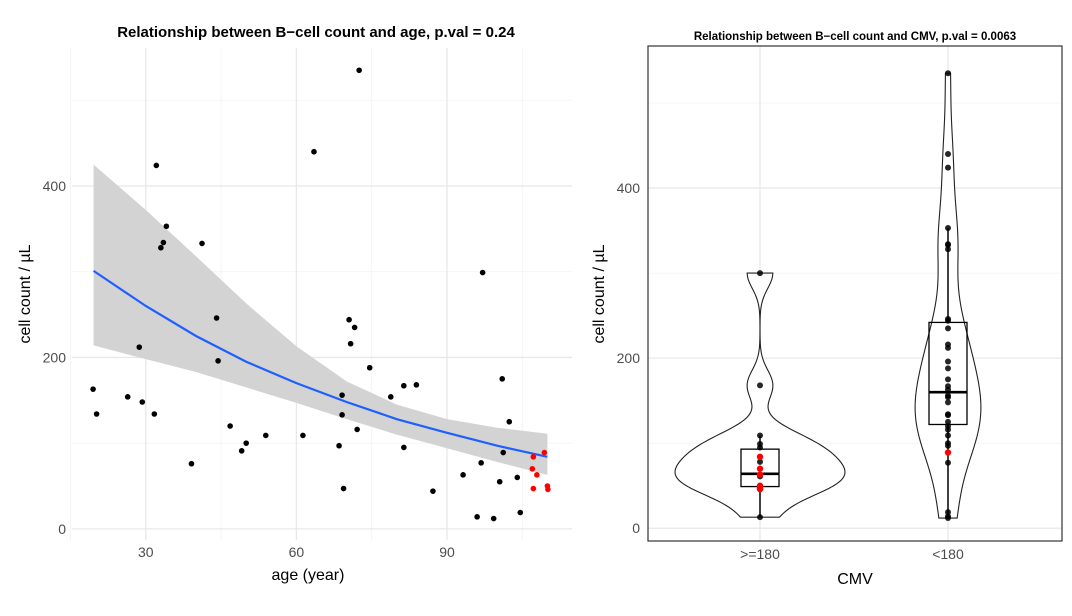 The image size is (1072, 616). I want to click on x-tick-label: 60, so click(297, 552).